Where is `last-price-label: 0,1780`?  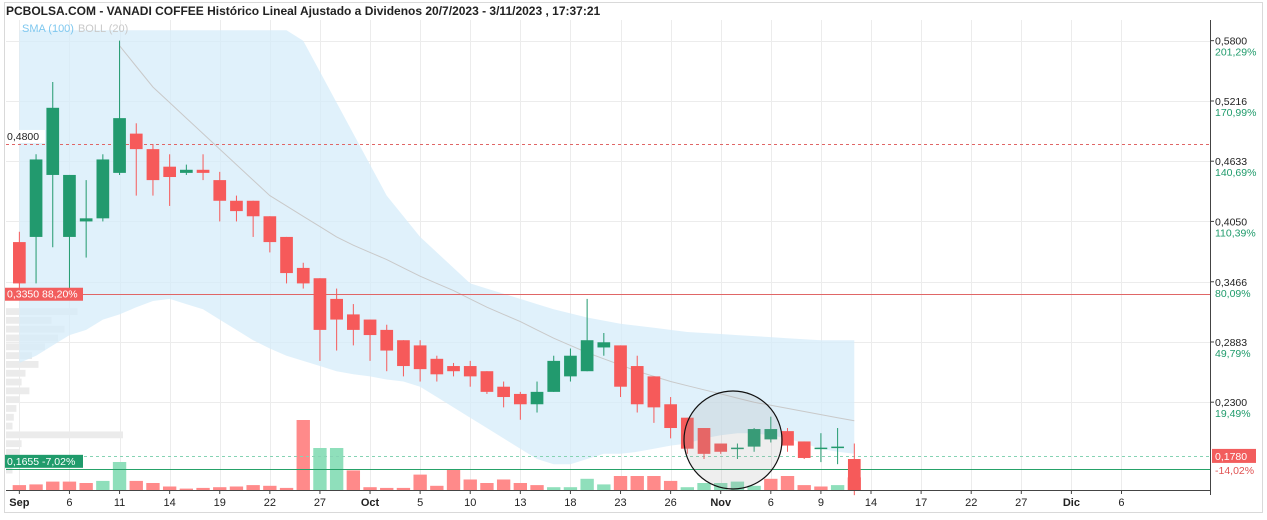
last-price-label: 0,1780 is located at coordinates (1231, 457).